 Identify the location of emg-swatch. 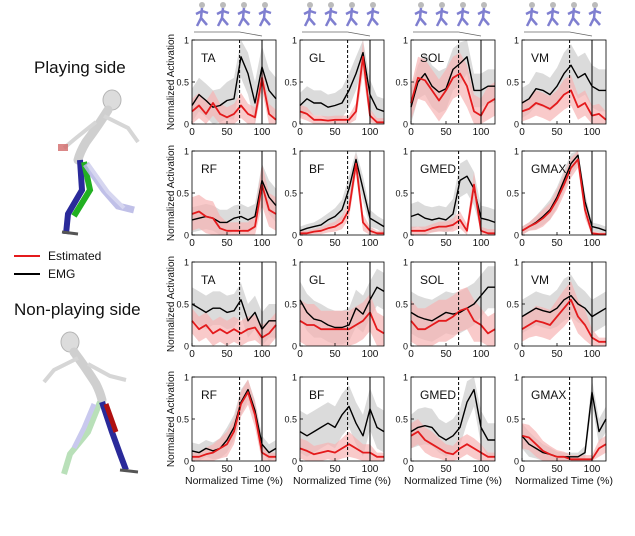
(27, 274).